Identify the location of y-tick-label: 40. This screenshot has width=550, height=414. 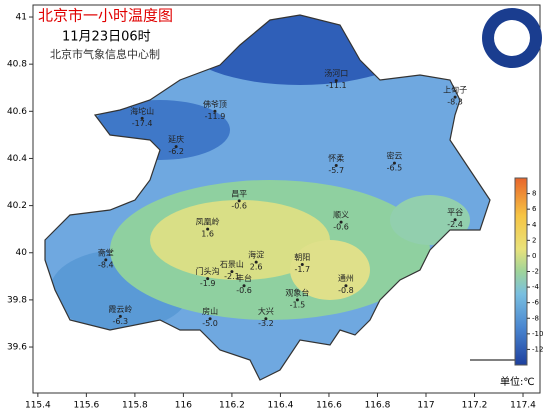
(22, 253).